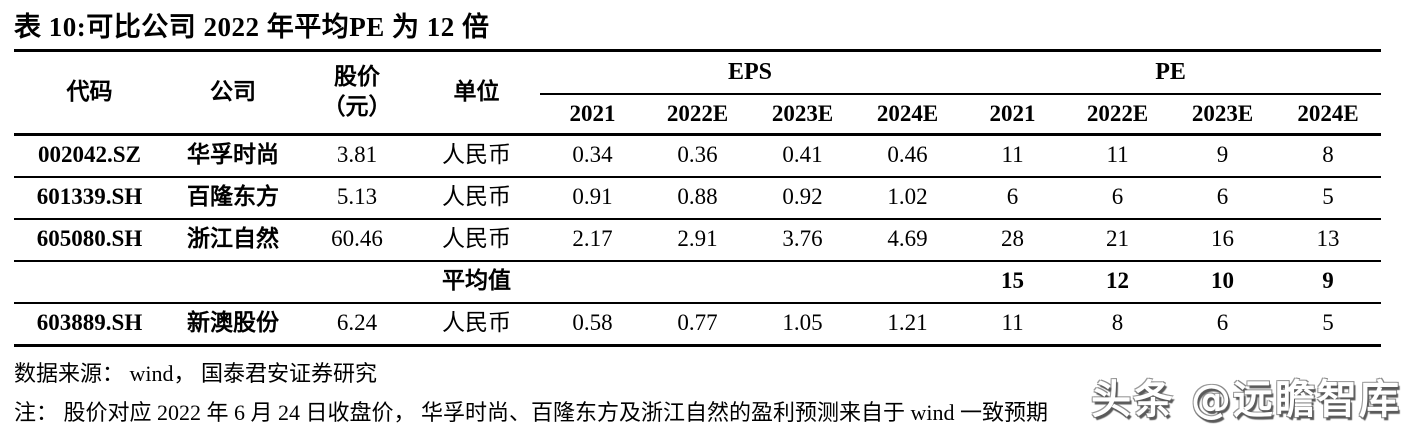 The height and width of the screenshot is (427, 1407). I want to click on cell-eps-2024e: 4.69, so click(908, 240).